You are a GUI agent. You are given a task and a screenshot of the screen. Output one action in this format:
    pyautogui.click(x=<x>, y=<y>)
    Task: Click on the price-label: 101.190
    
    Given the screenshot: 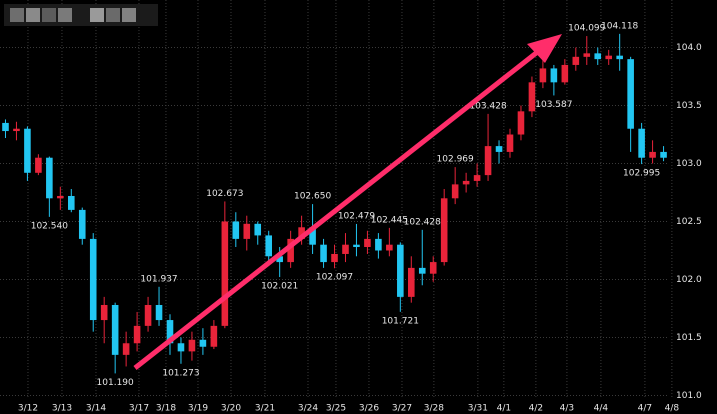 What is the action you would take?
    pyautogui.click(x=115, y=383)
    